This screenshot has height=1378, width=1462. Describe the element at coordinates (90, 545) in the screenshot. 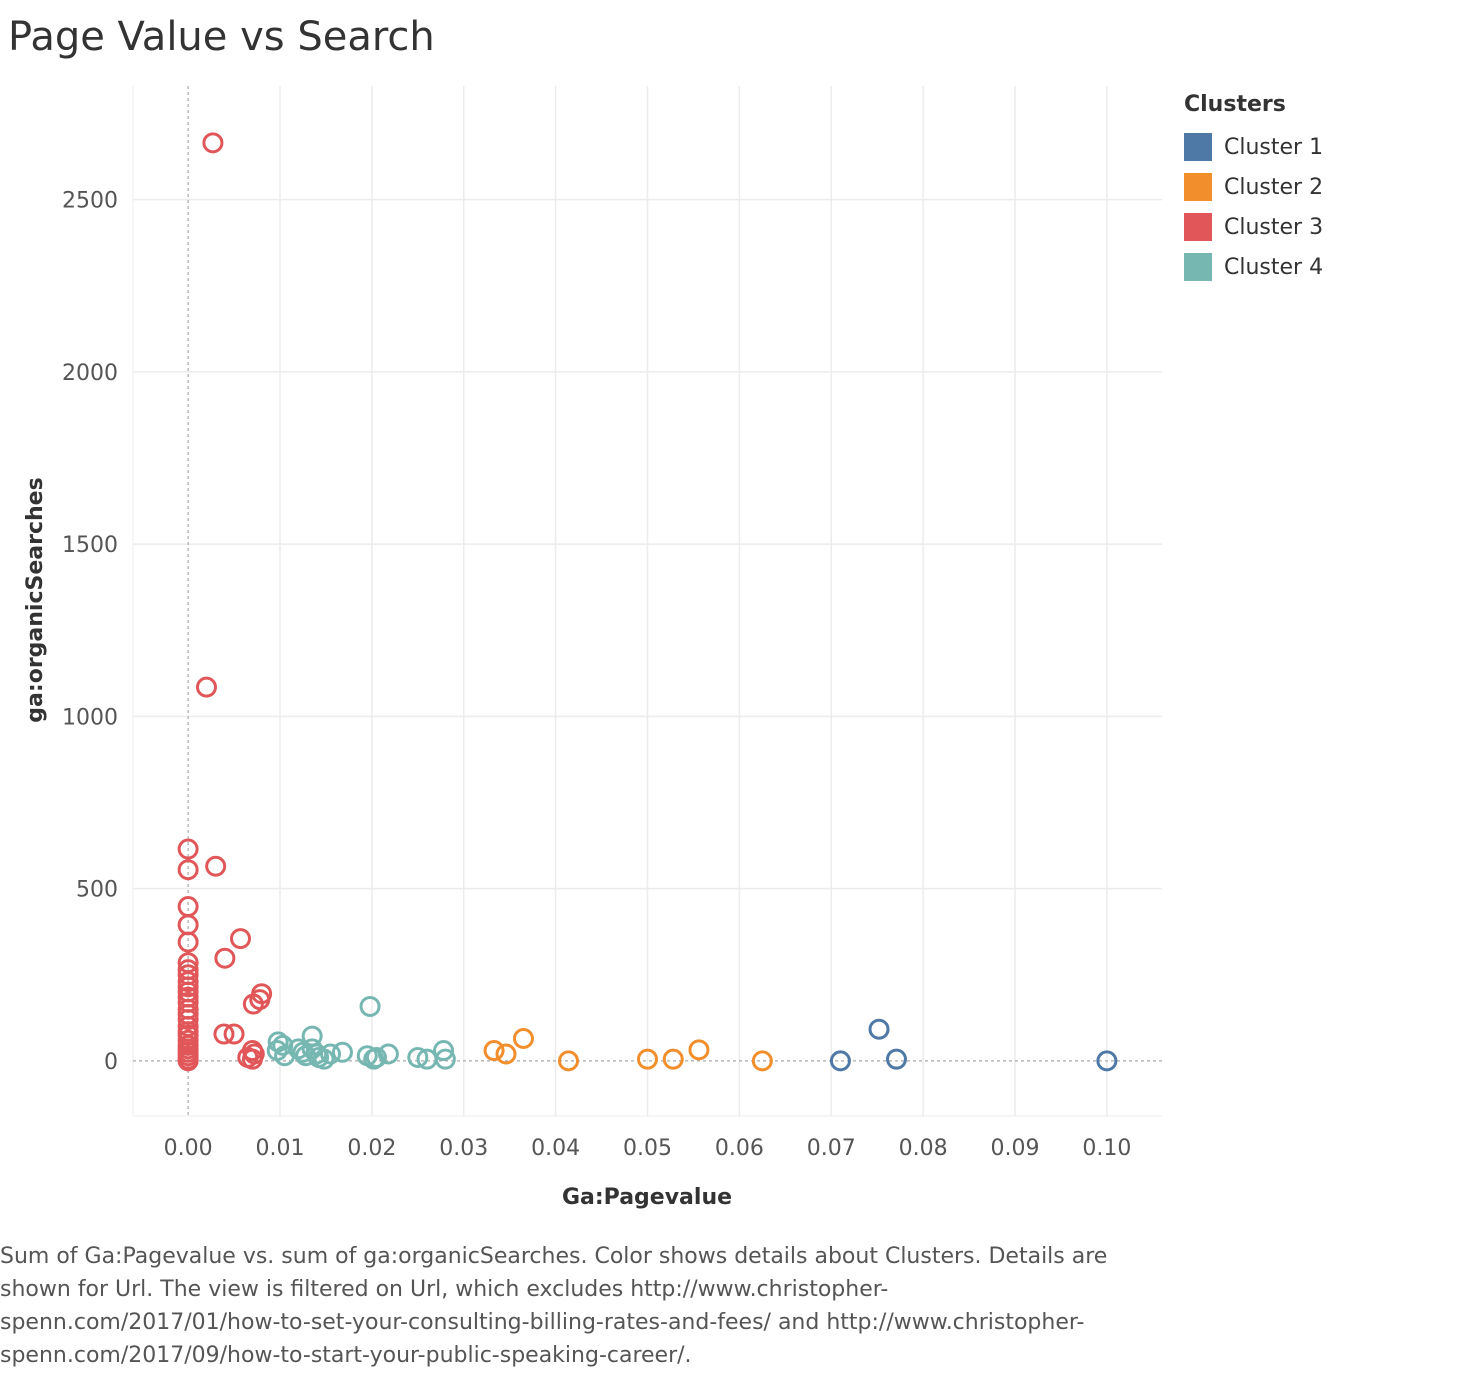

I see `y-tick-label: 1500` at that location.